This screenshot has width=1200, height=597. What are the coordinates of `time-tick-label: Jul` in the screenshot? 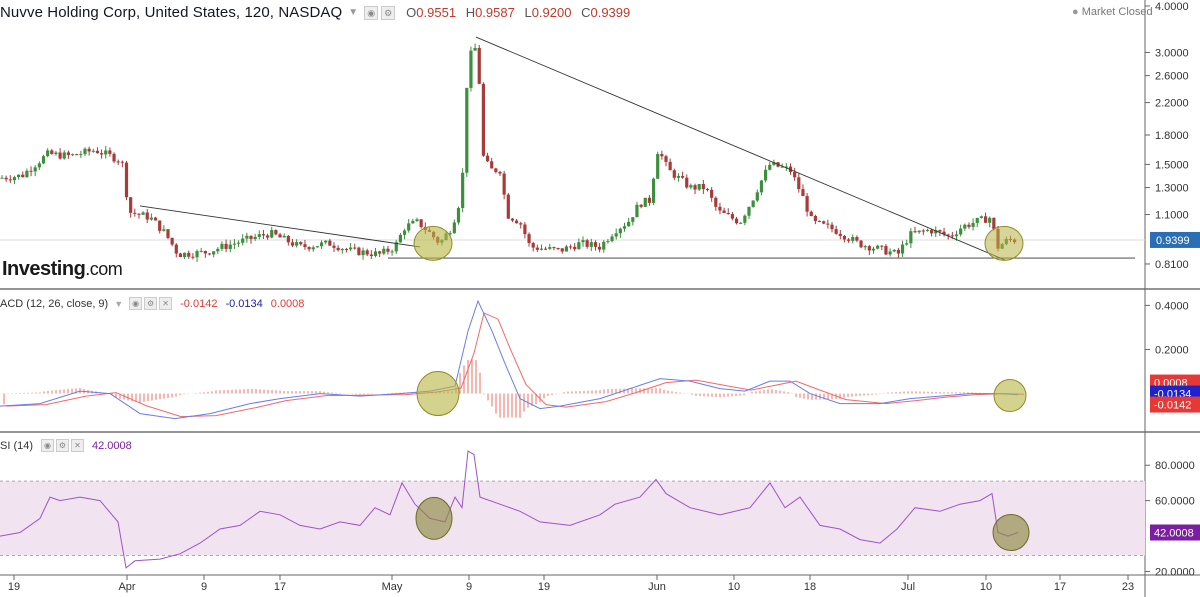 It's located at (908, 587).